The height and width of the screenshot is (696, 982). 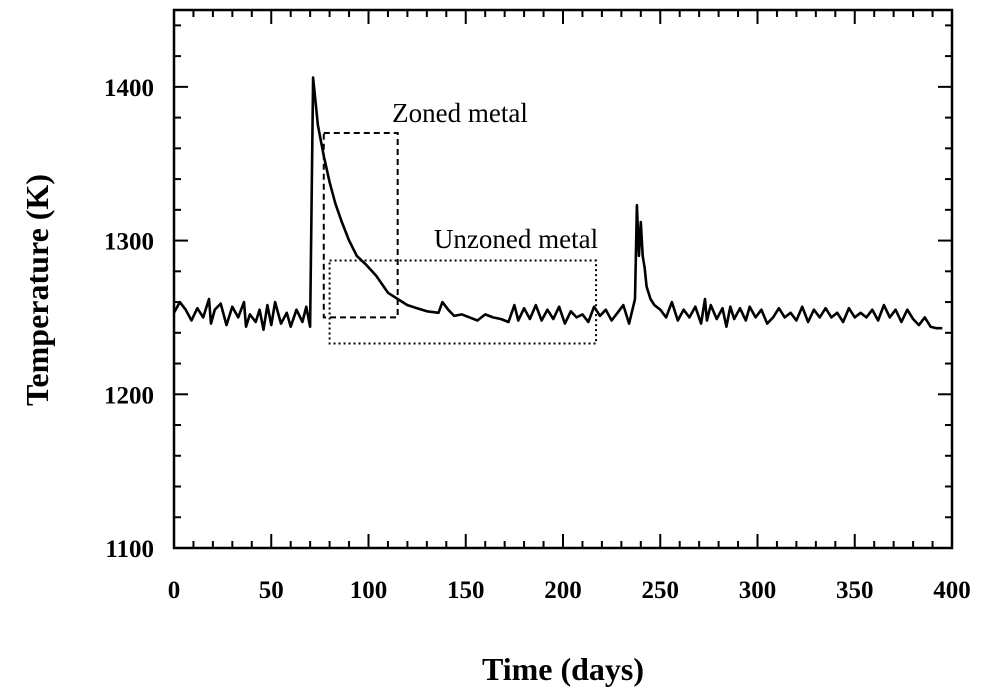 What do you see at coordinates (461, 221) in the screenshot?
I see `annotations: Zoned metal Unzoned metal` at bounding box center [461, 221].